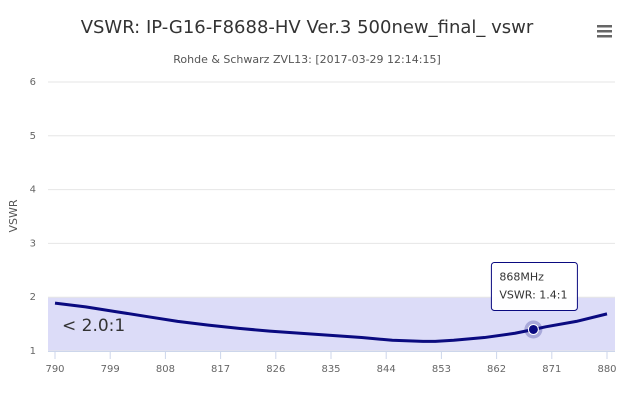  I want to click on x-tick-label: 853, so click(441, 369).